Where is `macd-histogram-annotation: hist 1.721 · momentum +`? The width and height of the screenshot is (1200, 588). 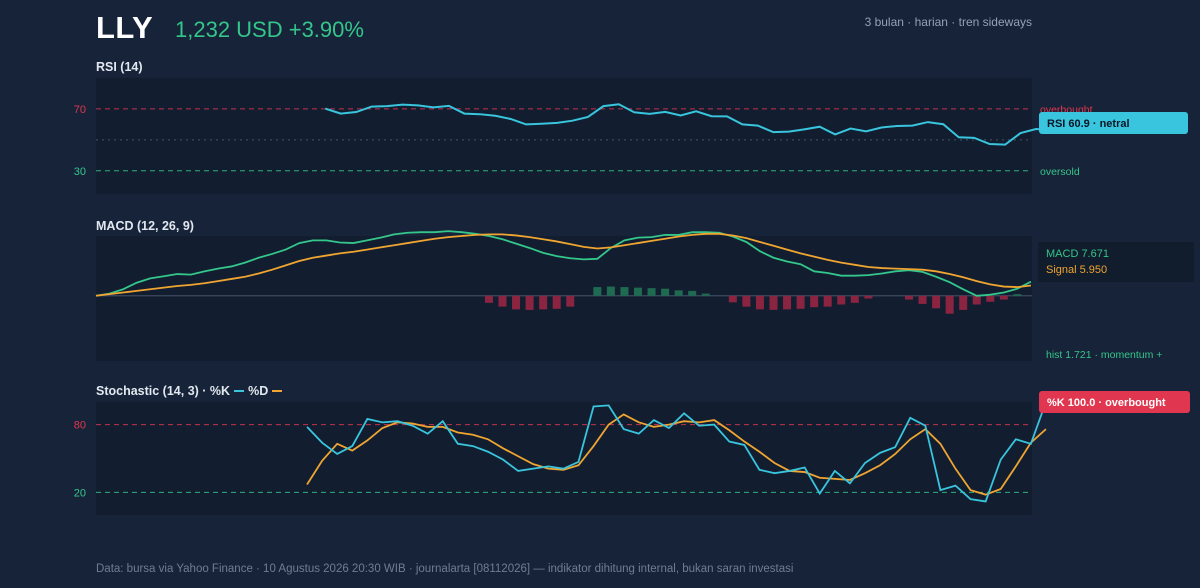
macd-histogram-annotation: hist 1.721 · momentum + is located at coordinates (1104, 355).